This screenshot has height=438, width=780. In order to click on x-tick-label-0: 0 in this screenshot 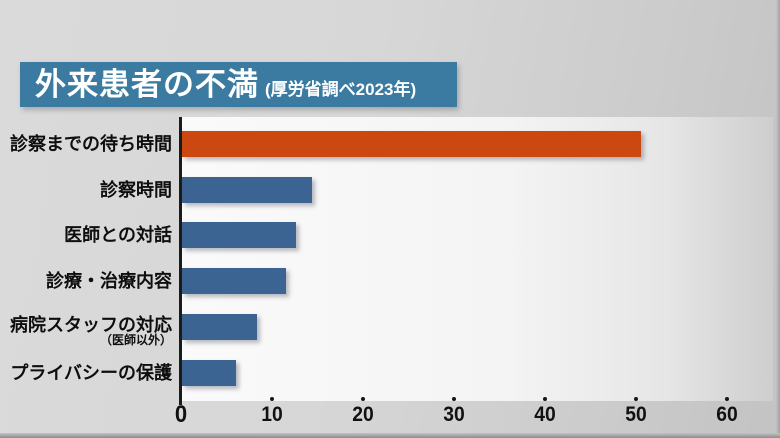, I will do `click(181, 414)`.